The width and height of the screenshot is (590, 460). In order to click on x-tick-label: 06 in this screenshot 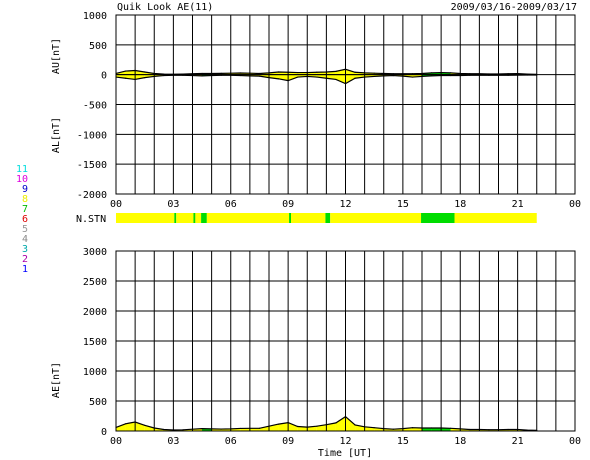, I will do `click(231, 441)`.